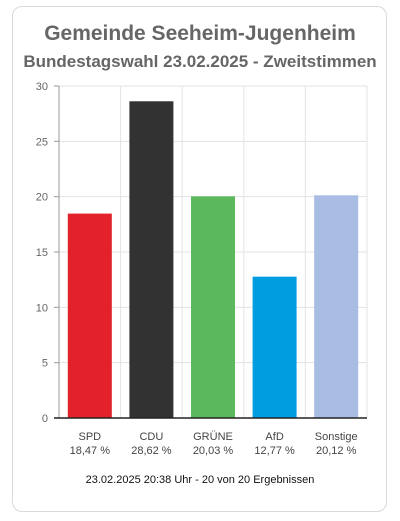  What do you see at coordinates (89, 437) in the screenshot?
I see `x-tick-label: SPD` at bounding box center [89, 437].